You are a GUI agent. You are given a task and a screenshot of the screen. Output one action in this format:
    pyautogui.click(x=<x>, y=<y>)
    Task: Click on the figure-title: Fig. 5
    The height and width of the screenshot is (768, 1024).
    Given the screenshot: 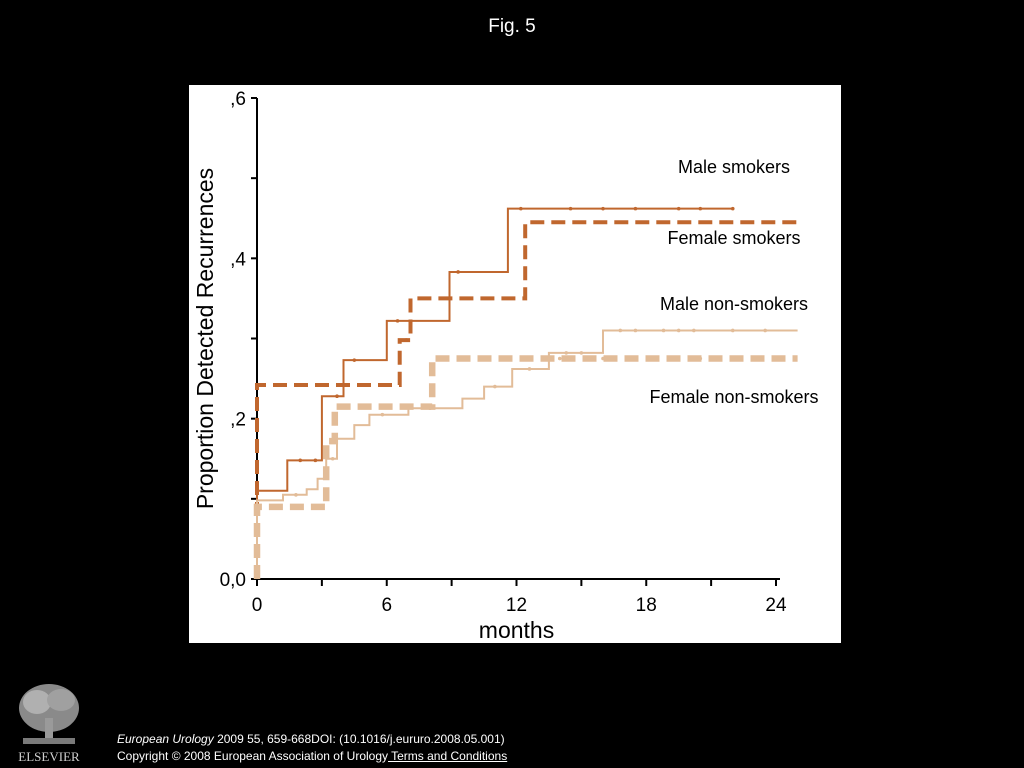 What is the action you would take?
    pyautogui.click(x=512, y=26)
    